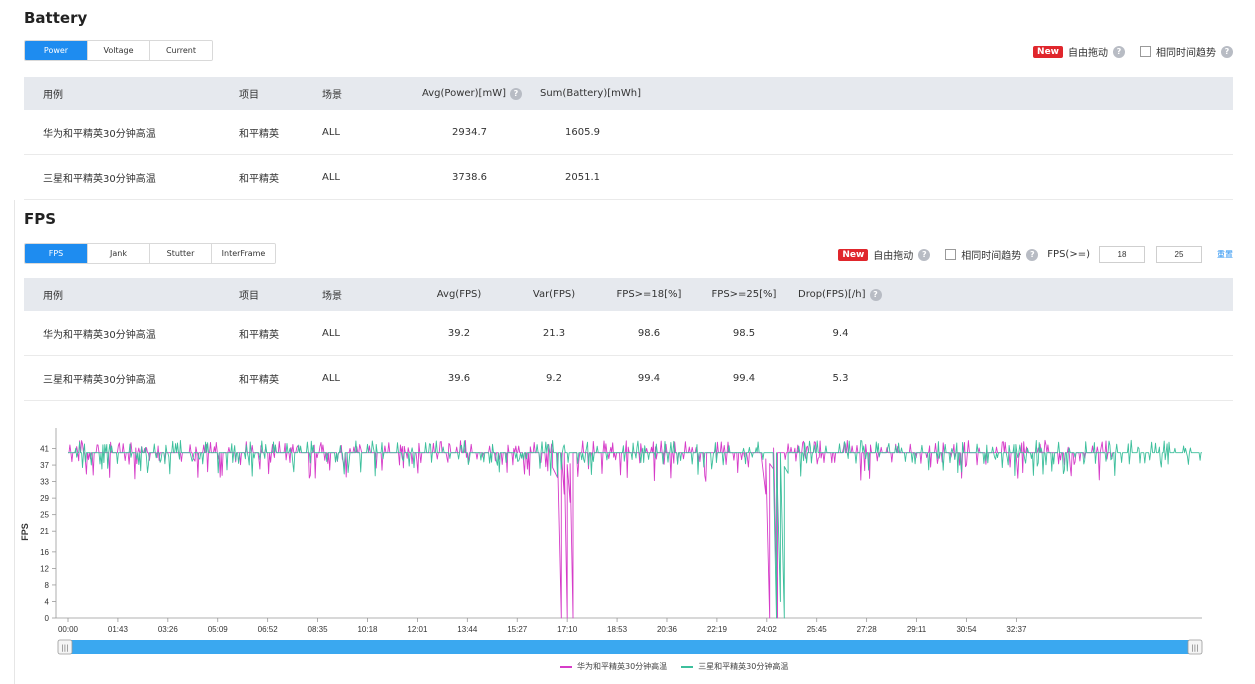 This screenshot has width=1255, height=684. What do you see at coordinates (367, 629) in the screenshot?
I see `x-tick-label: 10:18` at bounding box center [367, 629].